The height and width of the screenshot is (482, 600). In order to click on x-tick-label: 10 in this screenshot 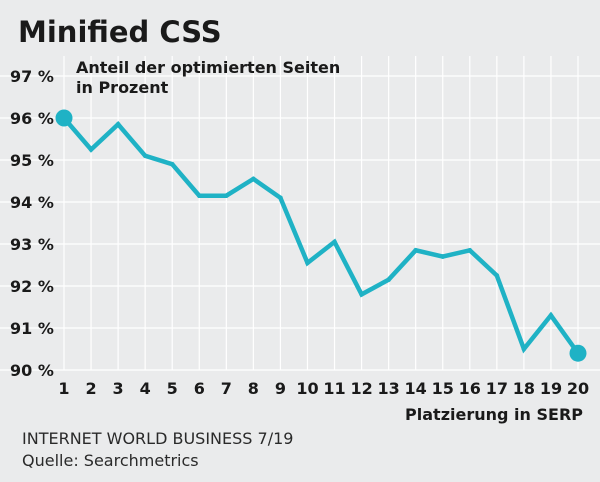, I will do `click(307, 388)`.